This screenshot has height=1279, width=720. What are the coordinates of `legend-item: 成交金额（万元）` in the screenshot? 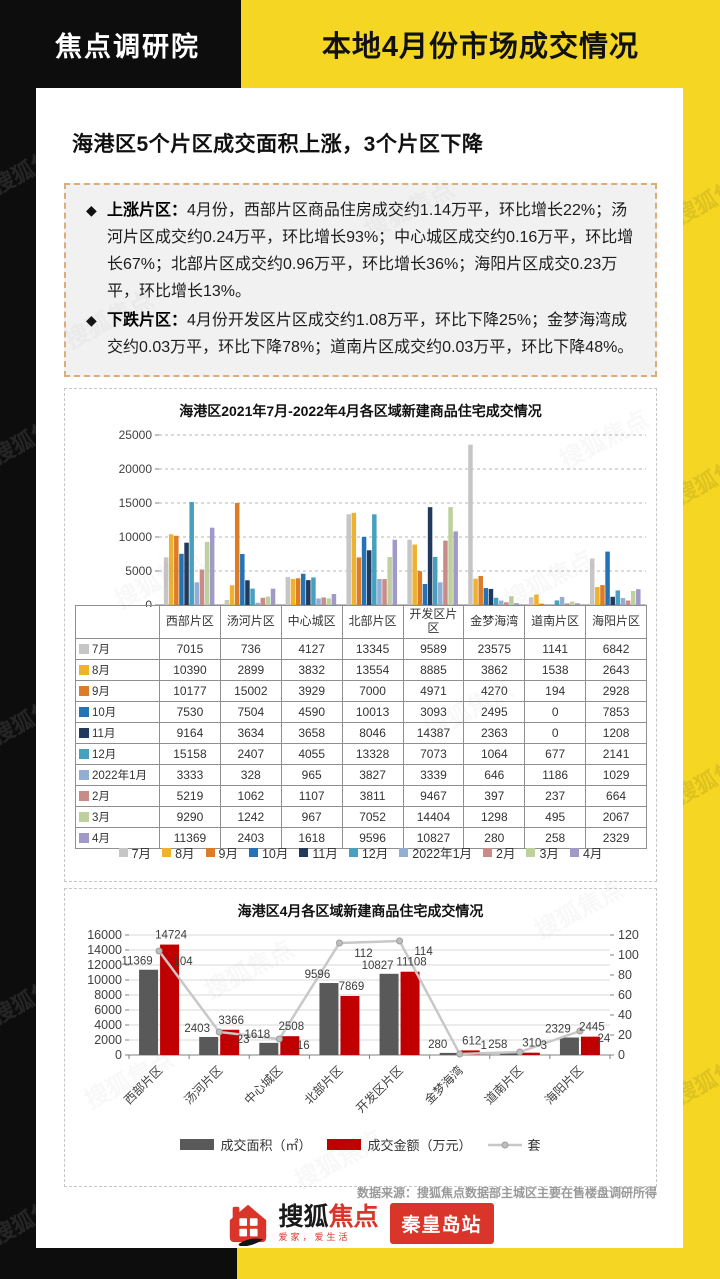 It's located at (399, 1144).